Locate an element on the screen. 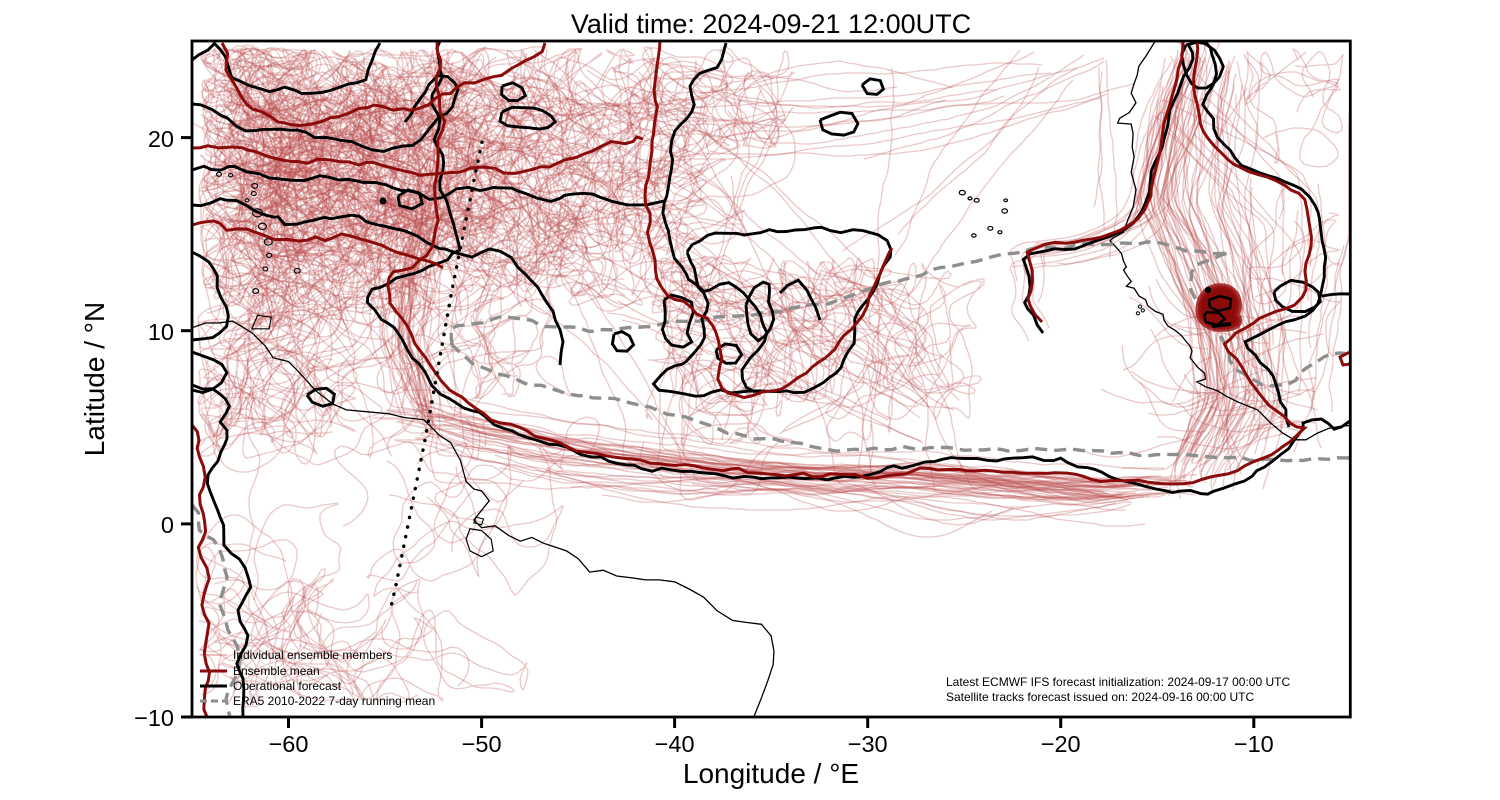  svg-text: −50 is located at coordinates (482, 744).